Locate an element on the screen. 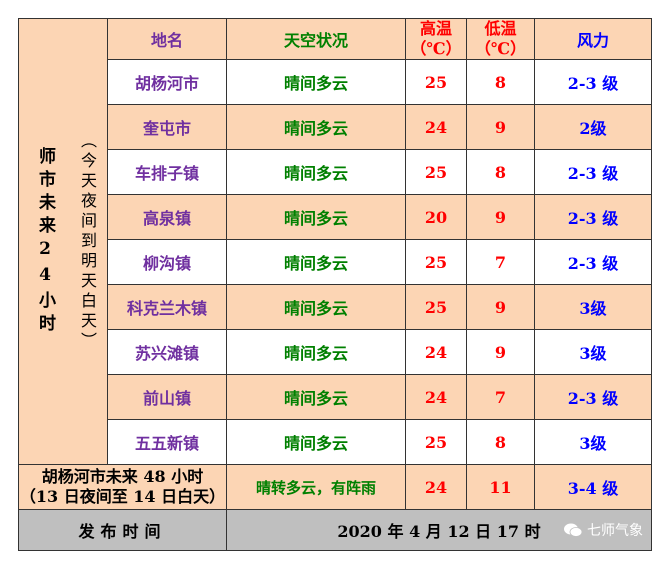 Image resolution: width=667 pixels, height=565 pixels. table-row: 奎屯市 晴间多云 24 9 2级 is located at coordinates (335, 127).